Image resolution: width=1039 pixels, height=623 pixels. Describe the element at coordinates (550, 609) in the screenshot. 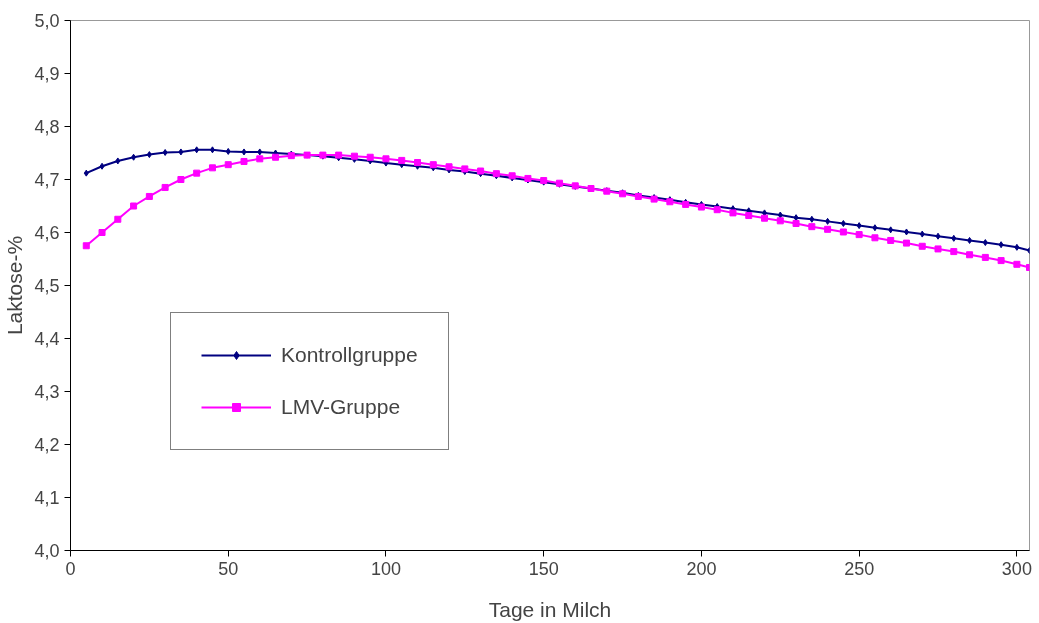

I see `x-axis-title: Tage in Milch` at that location.